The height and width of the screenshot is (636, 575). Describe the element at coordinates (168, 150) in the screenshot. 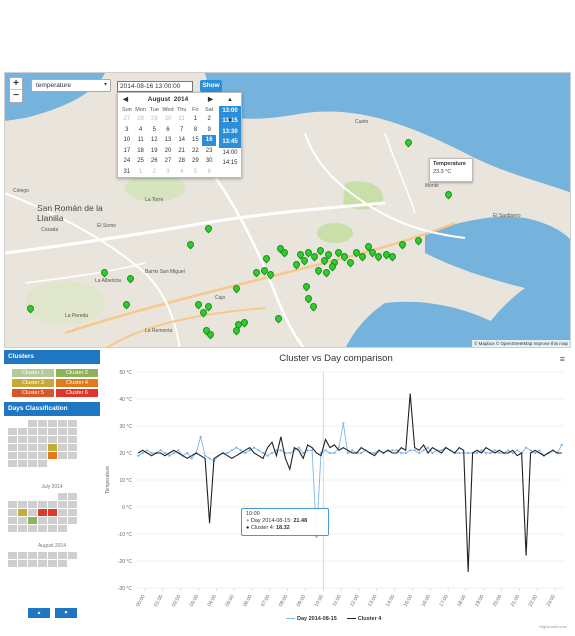

I see `calendar-day: 20` at that location.